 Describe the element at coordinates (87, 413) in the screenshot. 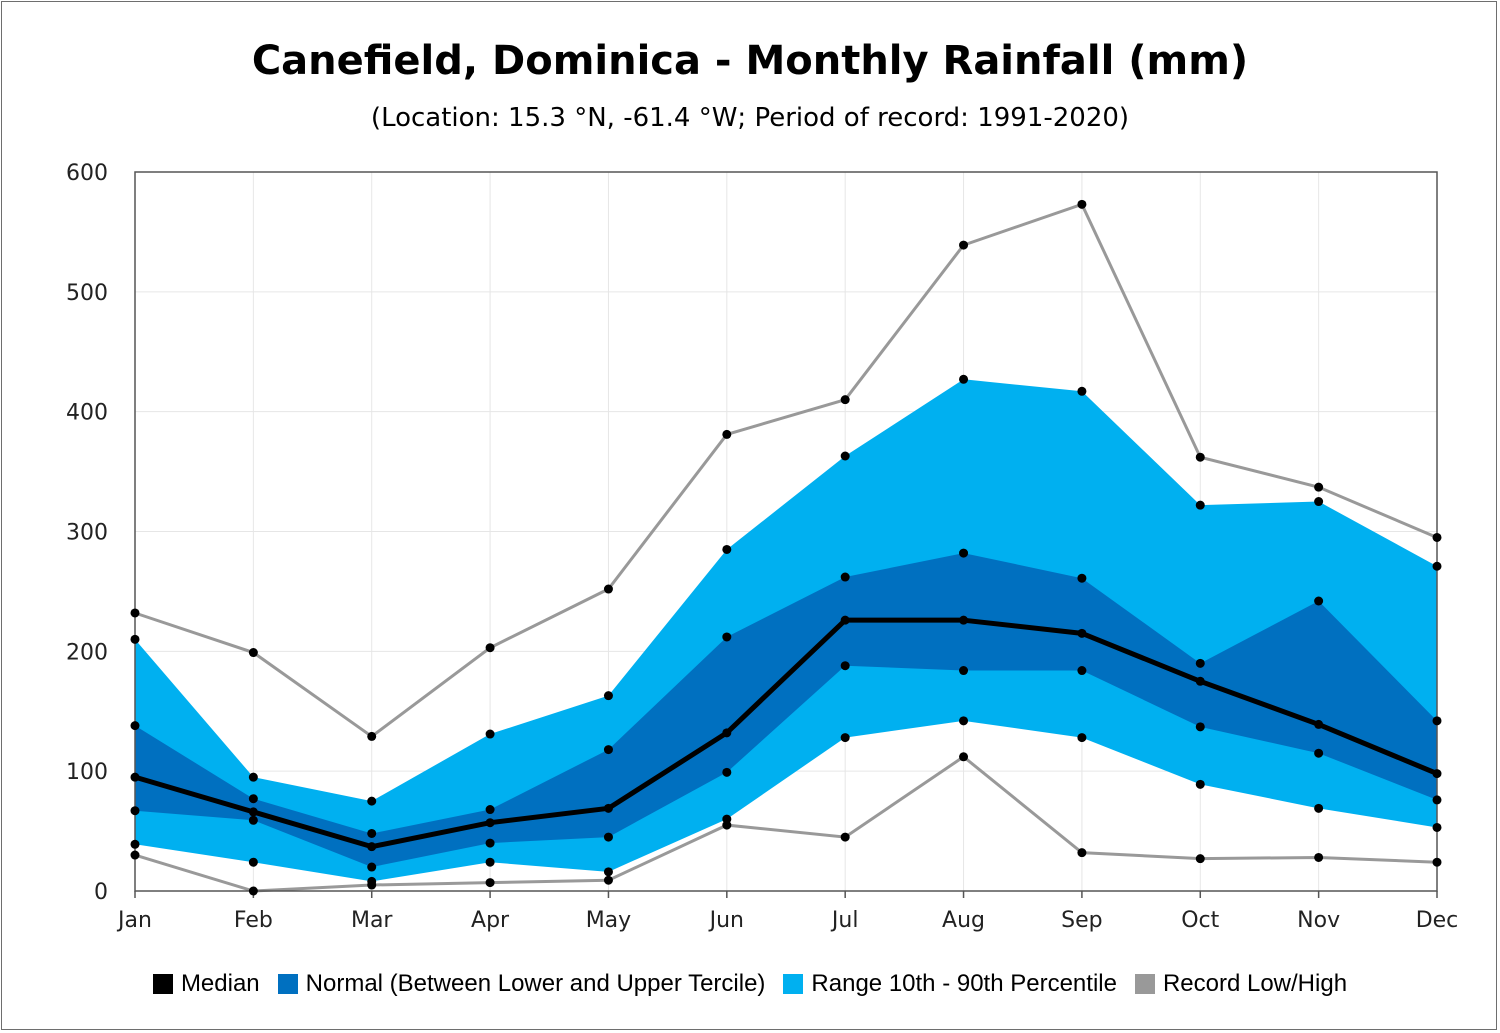

I see `y-tick-label: 400` at that location.